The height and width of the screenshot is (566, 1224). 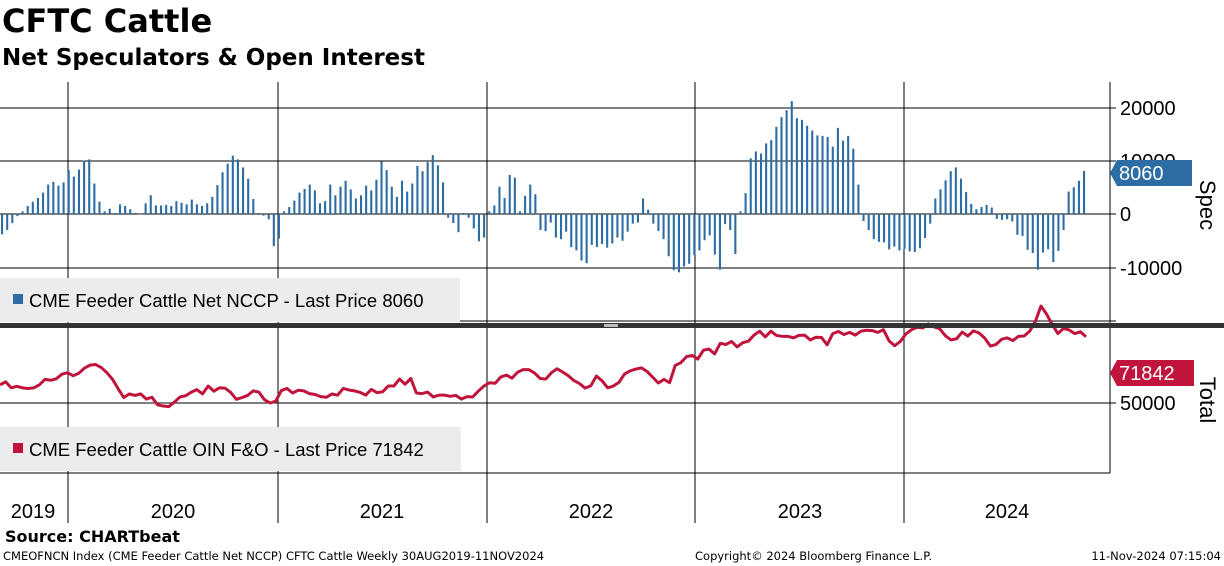 What do you see at coordinates (173, 512) in the screenshot?
I see `year-label-2020: 2020` at bounding box center [173, 512].